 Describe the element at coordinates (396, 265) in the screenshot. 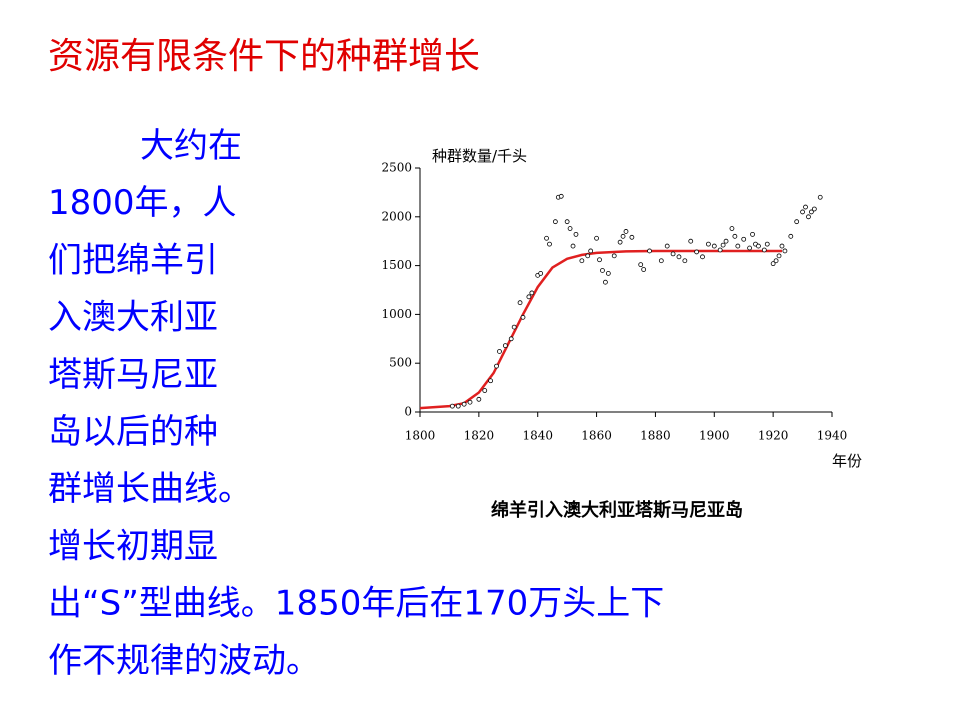

I see `y-tick-label: 1500` at that location.